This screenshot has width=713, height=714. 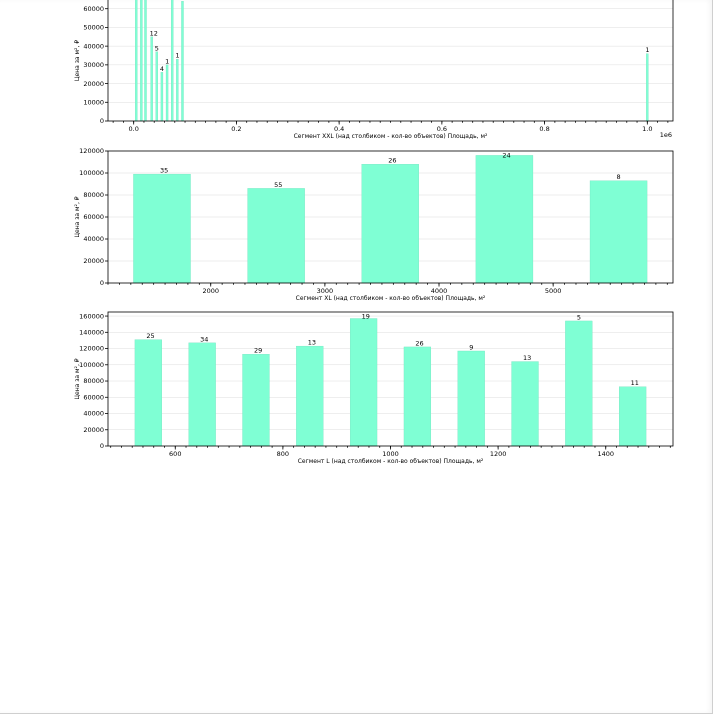 I want to click on y-tick-label: 10000, so click(x=93, y=102).